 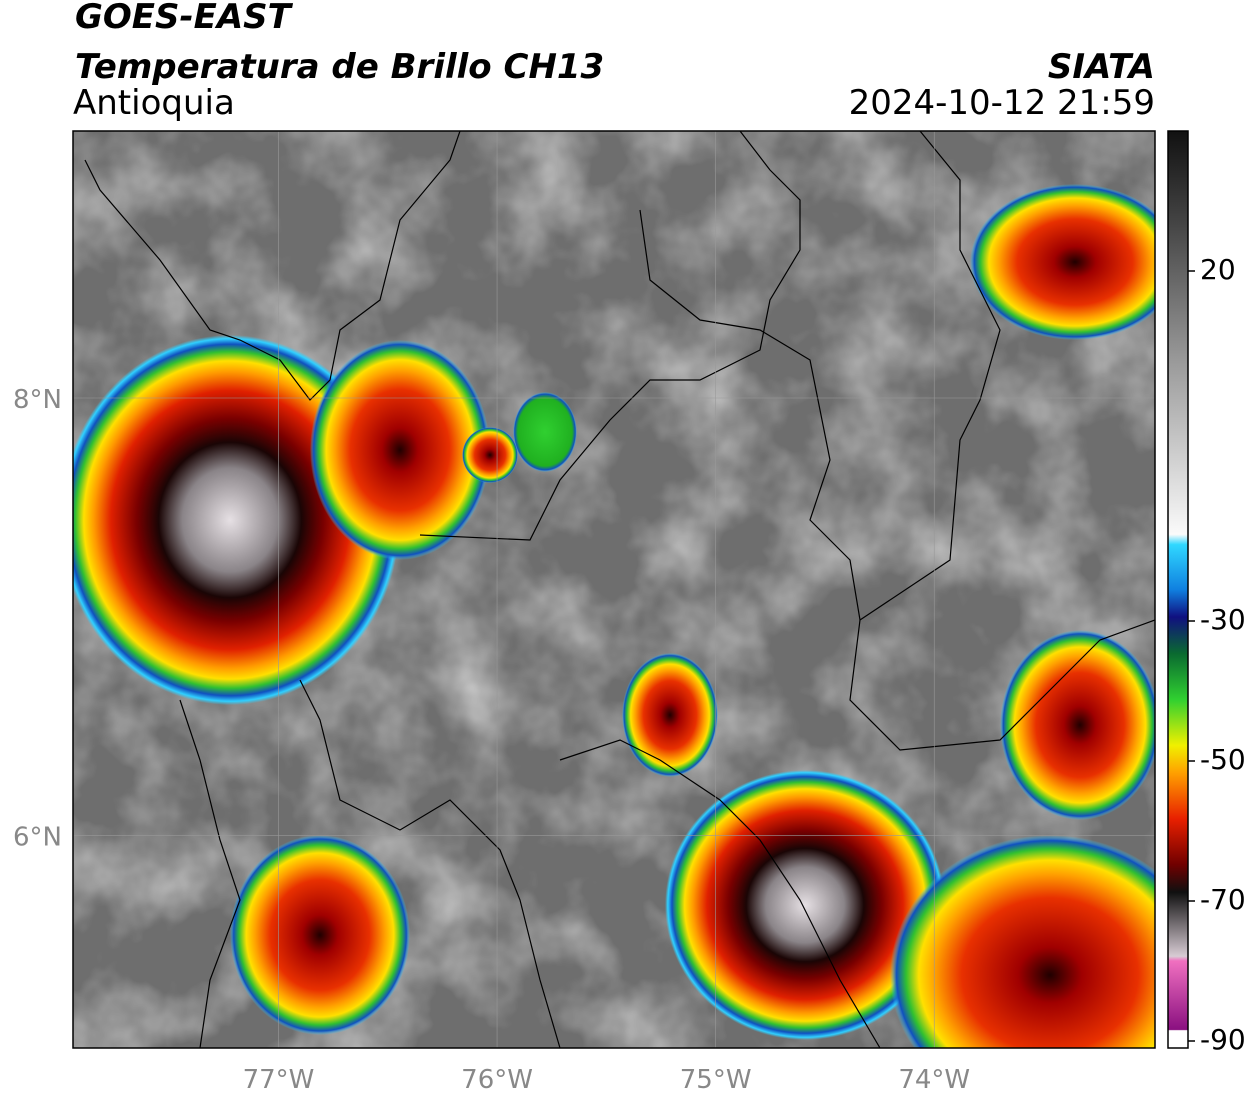 I want to click on lon-tick-label: 74°W, so click(x=934, y=1080).